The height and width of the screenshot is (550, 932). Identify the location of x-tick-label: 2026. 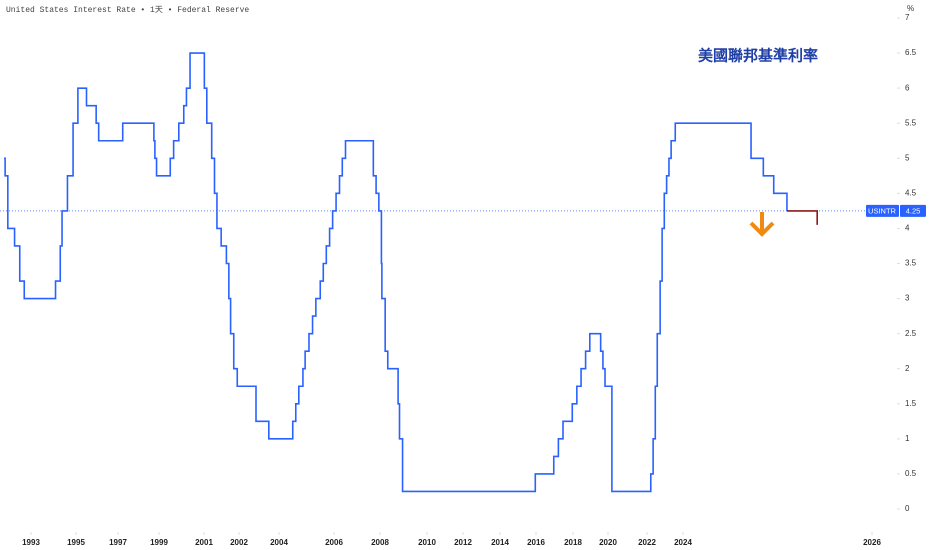
(872, 542).